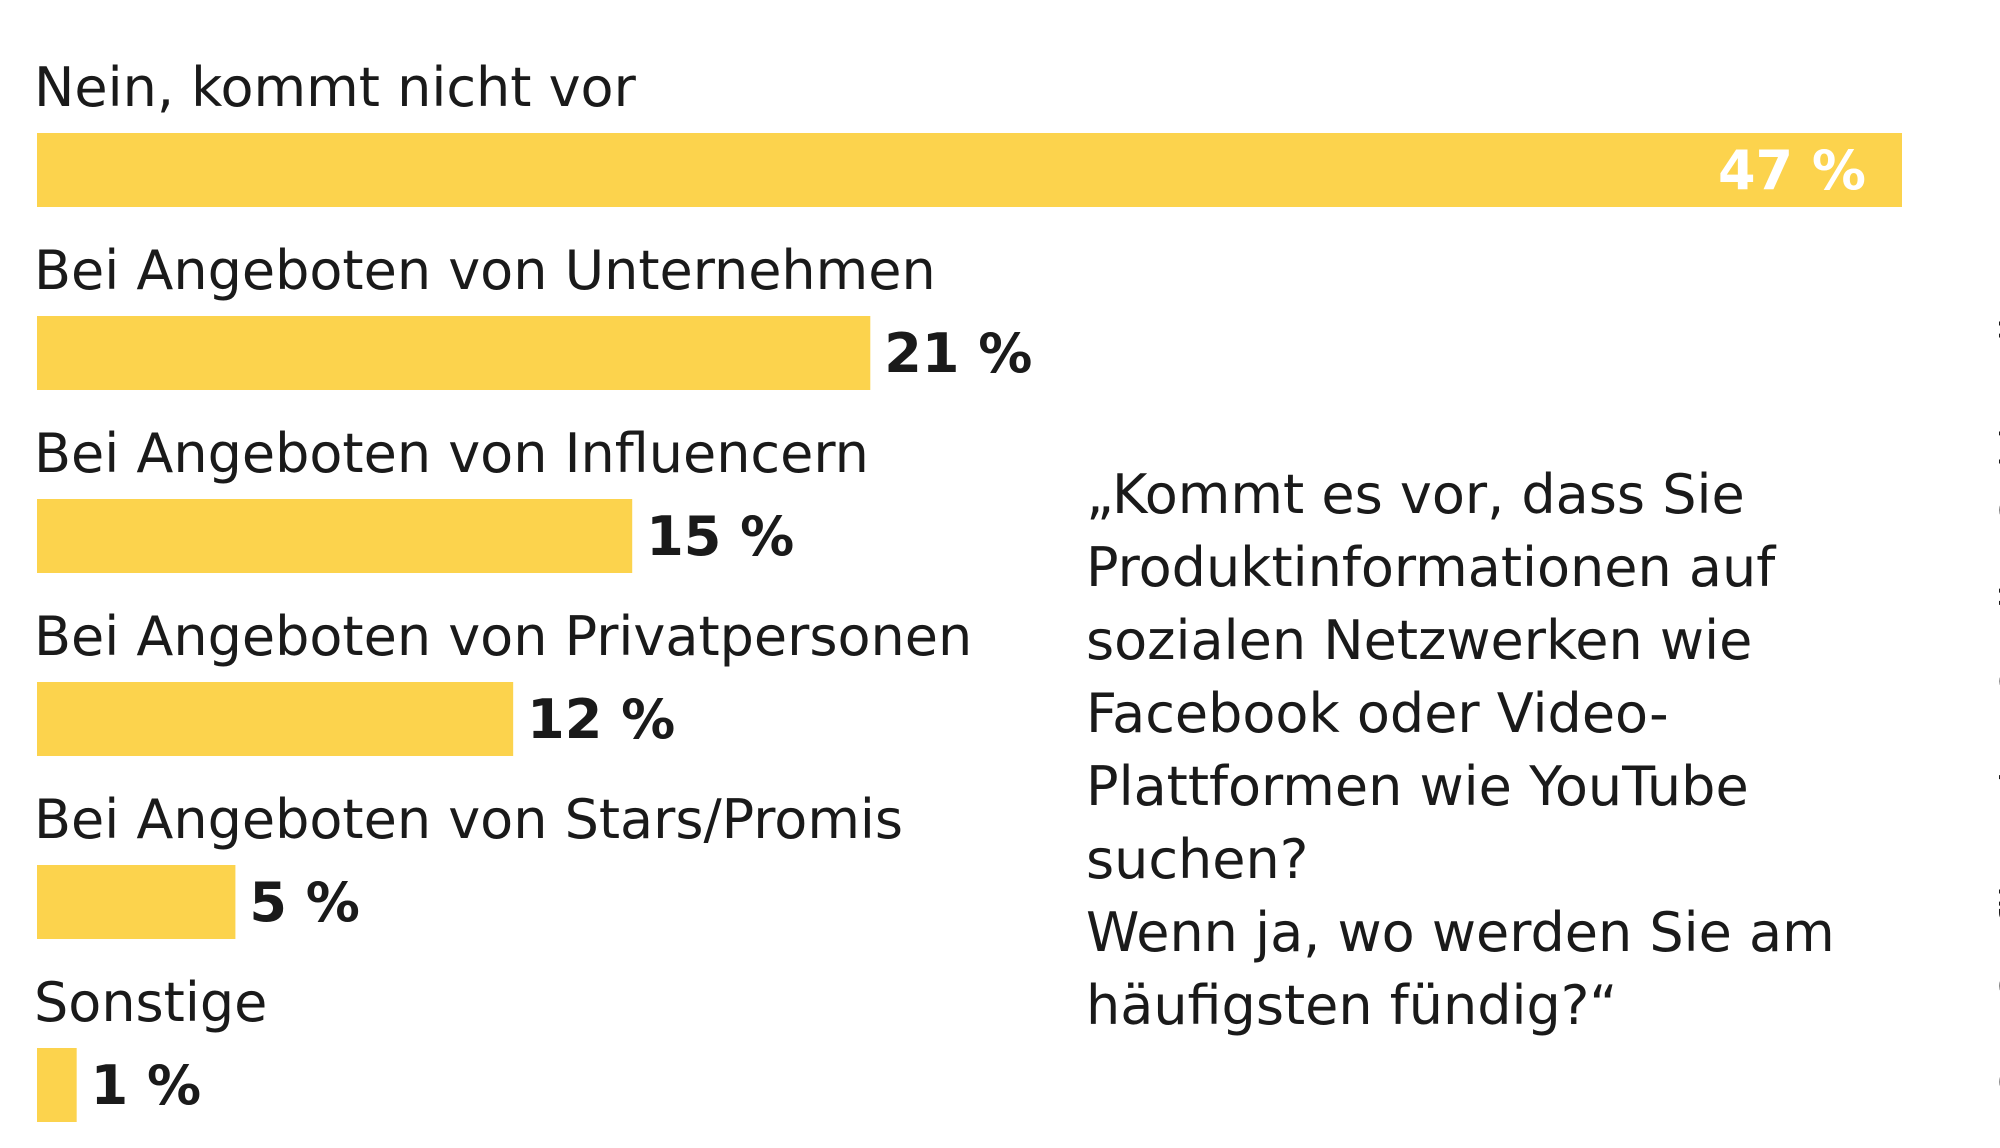 The width and height of the screenshot is (2000, 1148). What do you see at coordinates (1792, 170) in the screenshot?
I see `value-label: 47 %` at bounding box center [1792, 170].